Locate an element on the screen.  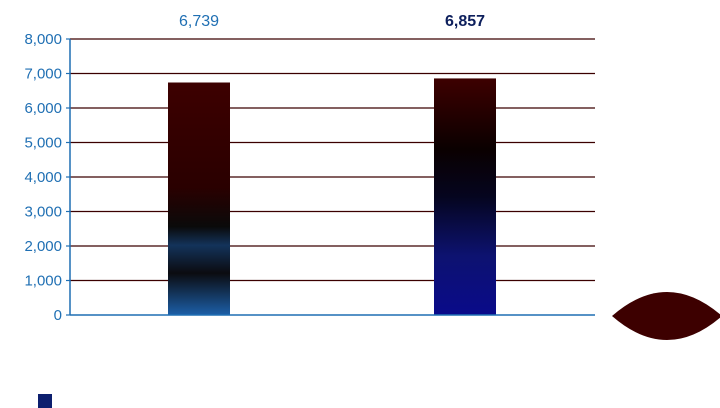
y-tick-label: 4,000 is located at coordinates (43, 177).